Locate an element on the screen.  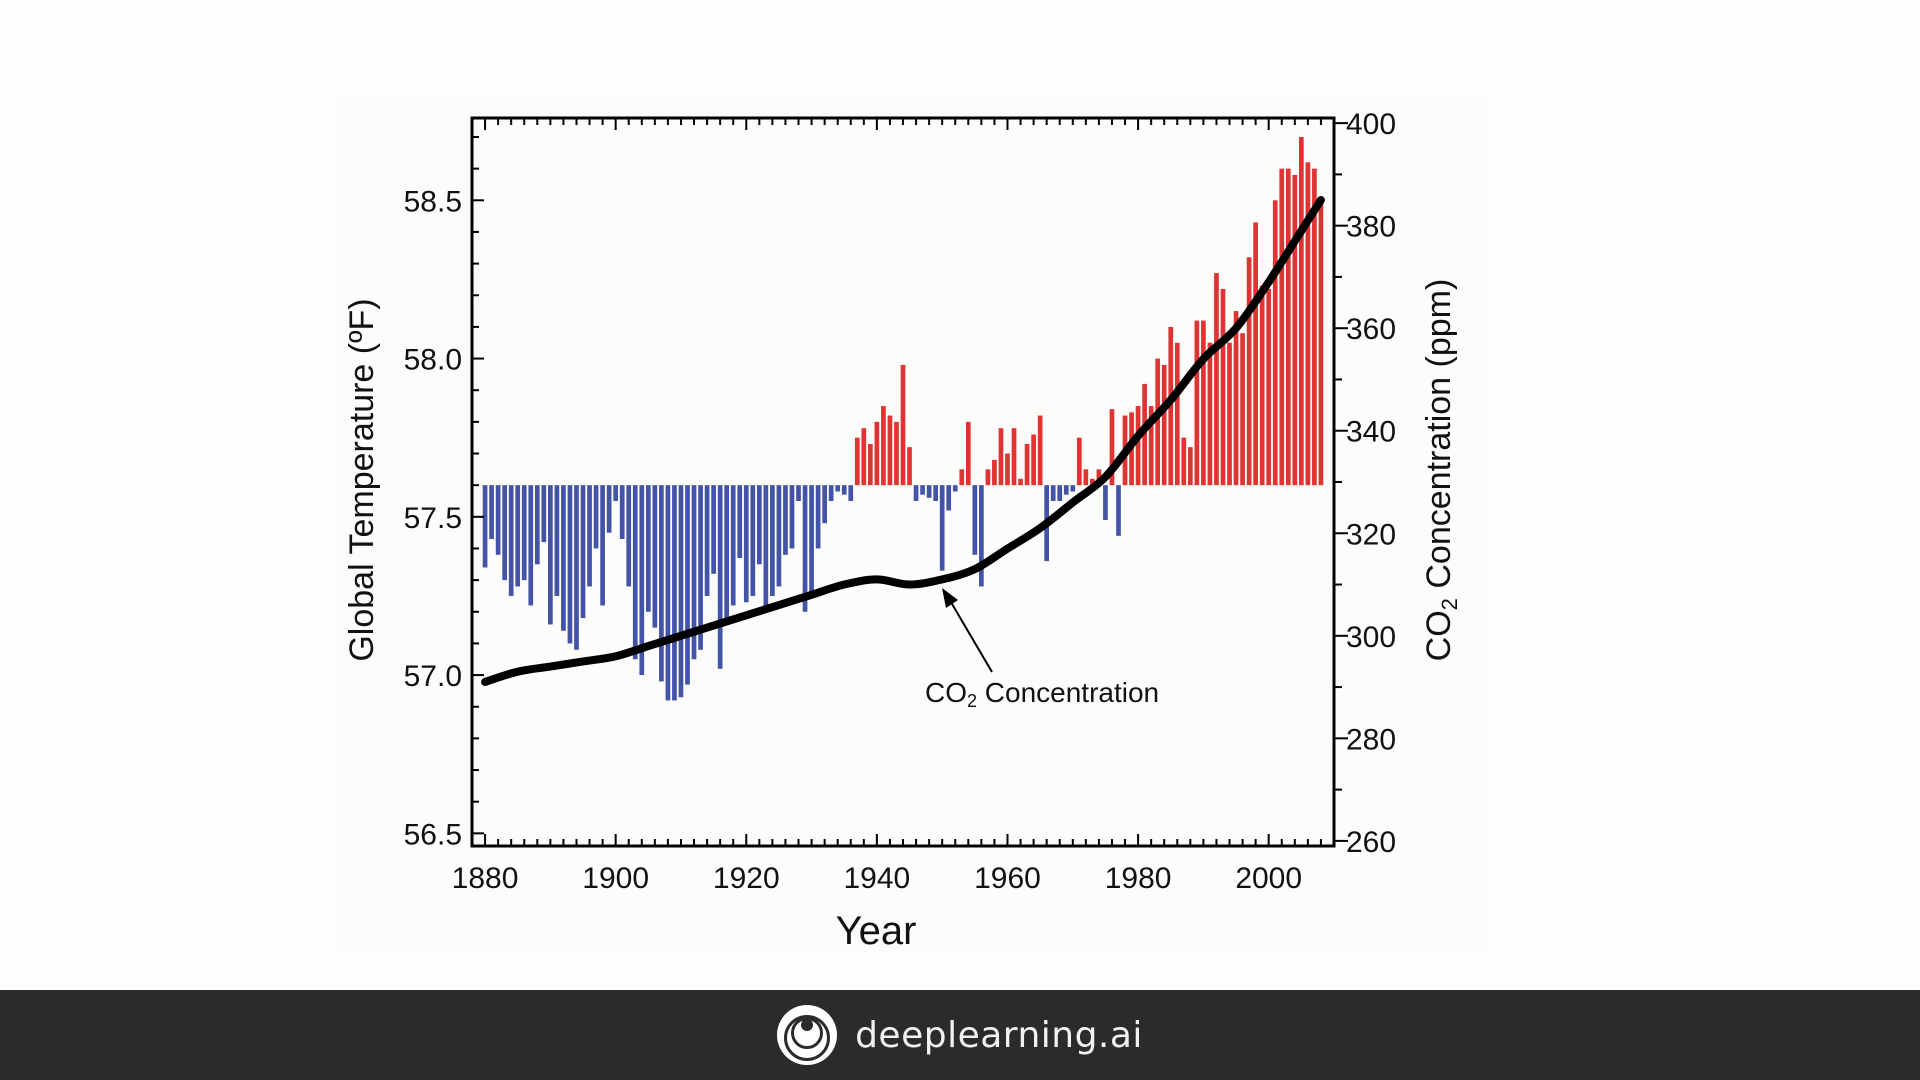
right-y-tick-label-280: 280 is located at coordinates (1371, 739).